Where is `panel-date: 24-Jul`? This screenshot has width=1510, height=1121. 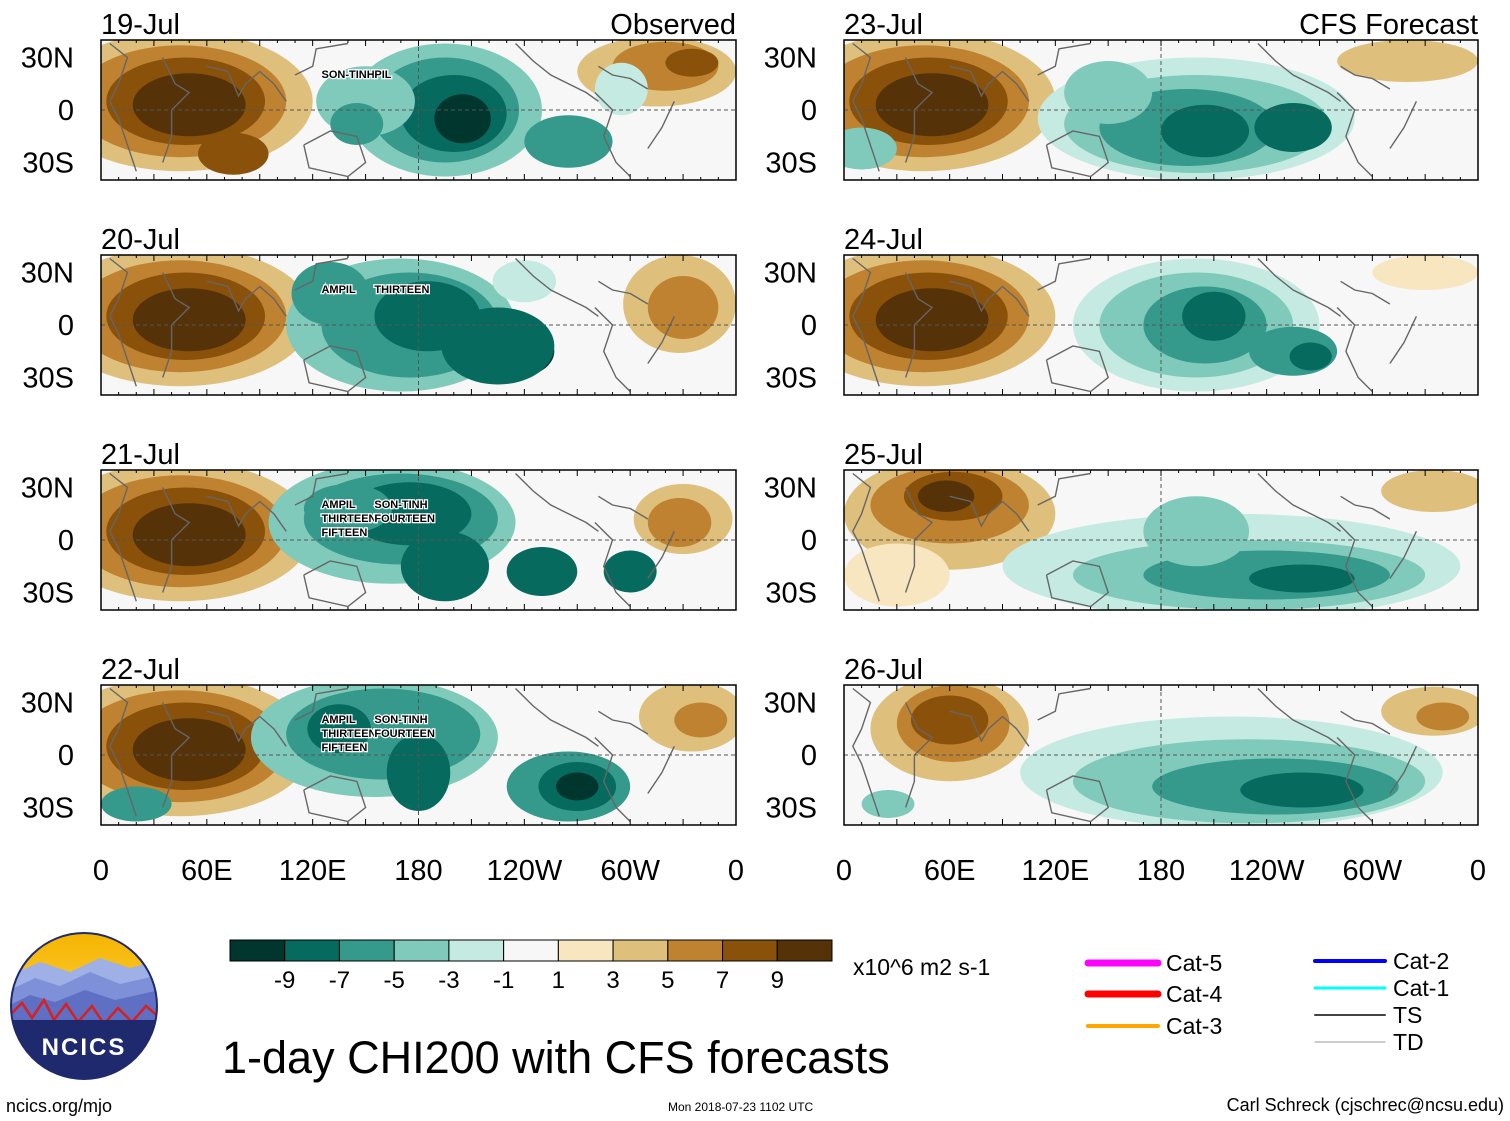
panel-date: 24-Jul is located at coordinates (883, 240).